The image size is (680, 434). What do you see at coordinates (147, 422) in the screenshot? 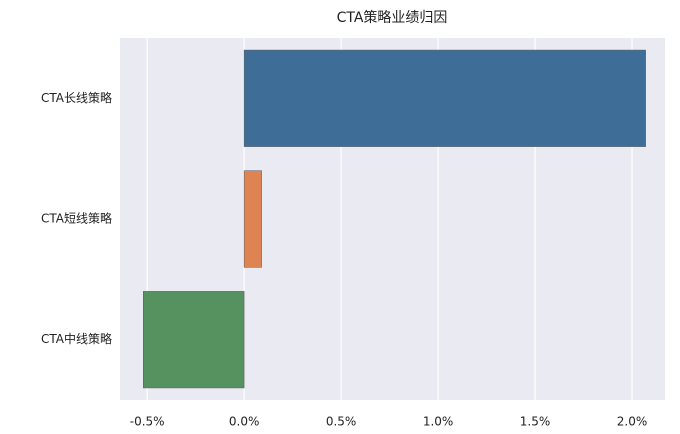
I see `x-tick-label: -0.5%` at bounding box center [147, 422].